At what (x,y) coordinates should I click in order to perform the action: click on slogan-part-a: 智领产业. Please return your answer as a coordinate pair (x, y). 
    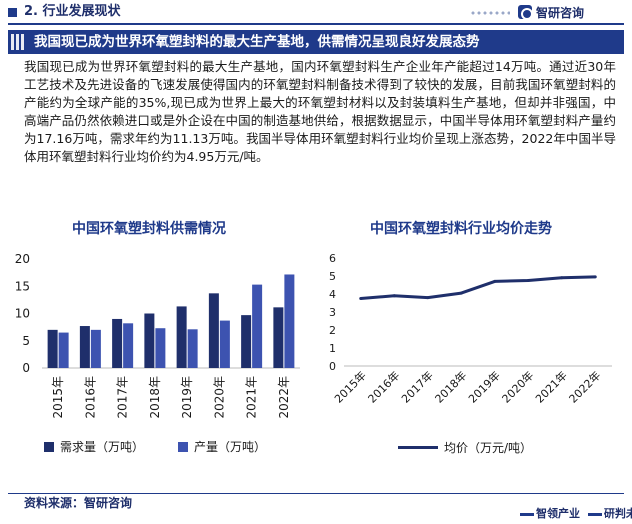
    Looking at the image, I should click on (558, 513).